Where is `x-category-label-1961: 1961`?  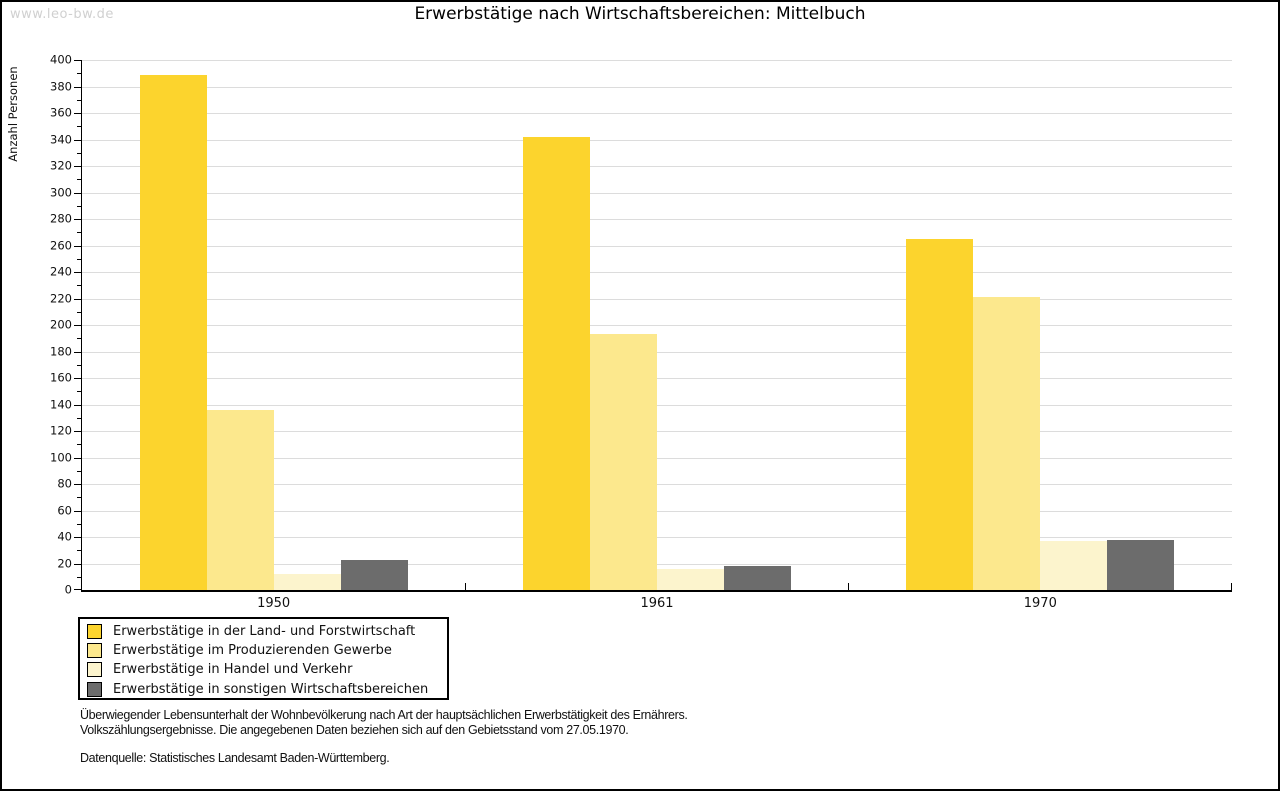
x-category-label-1961: 1961 is located at coordinates (657, 603).